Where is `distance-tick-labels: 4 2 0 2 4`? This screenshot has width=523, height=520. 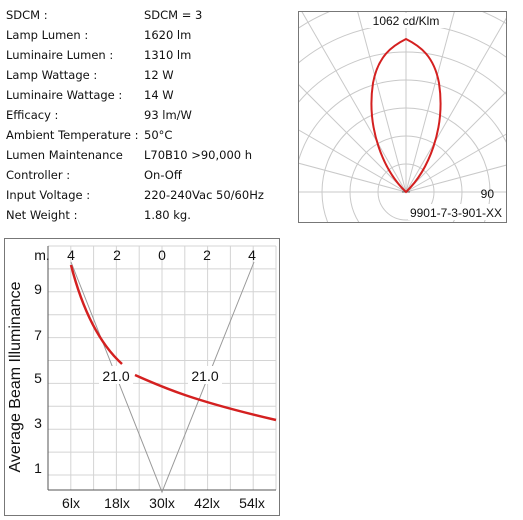 distance-tick-labels: 4 2 0 2 4 is located at coordinates (161, 255).